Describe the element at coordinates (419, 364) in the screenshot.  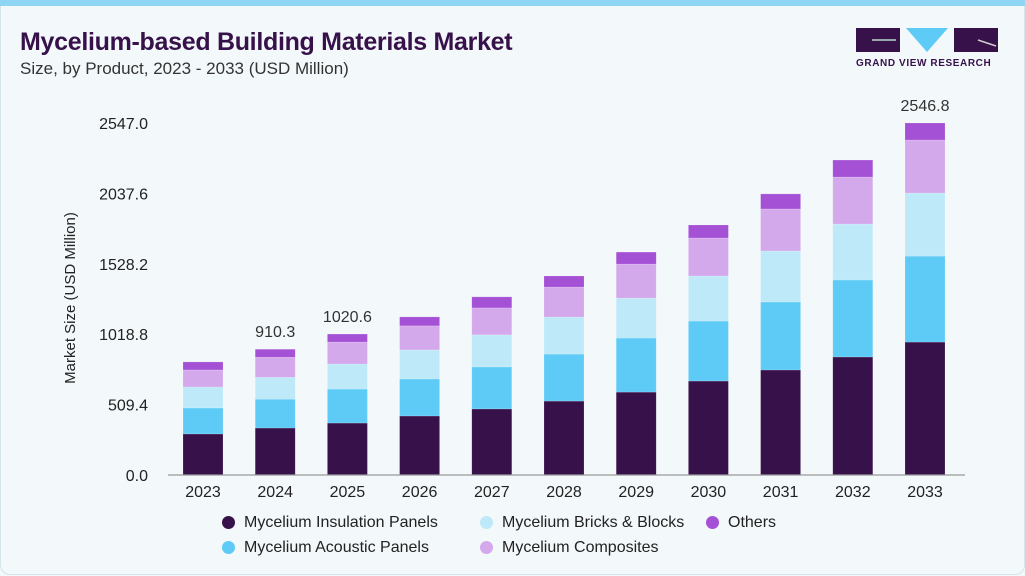
I see `bar-segment-mycelium-bricks-blocks-2026` at that location.